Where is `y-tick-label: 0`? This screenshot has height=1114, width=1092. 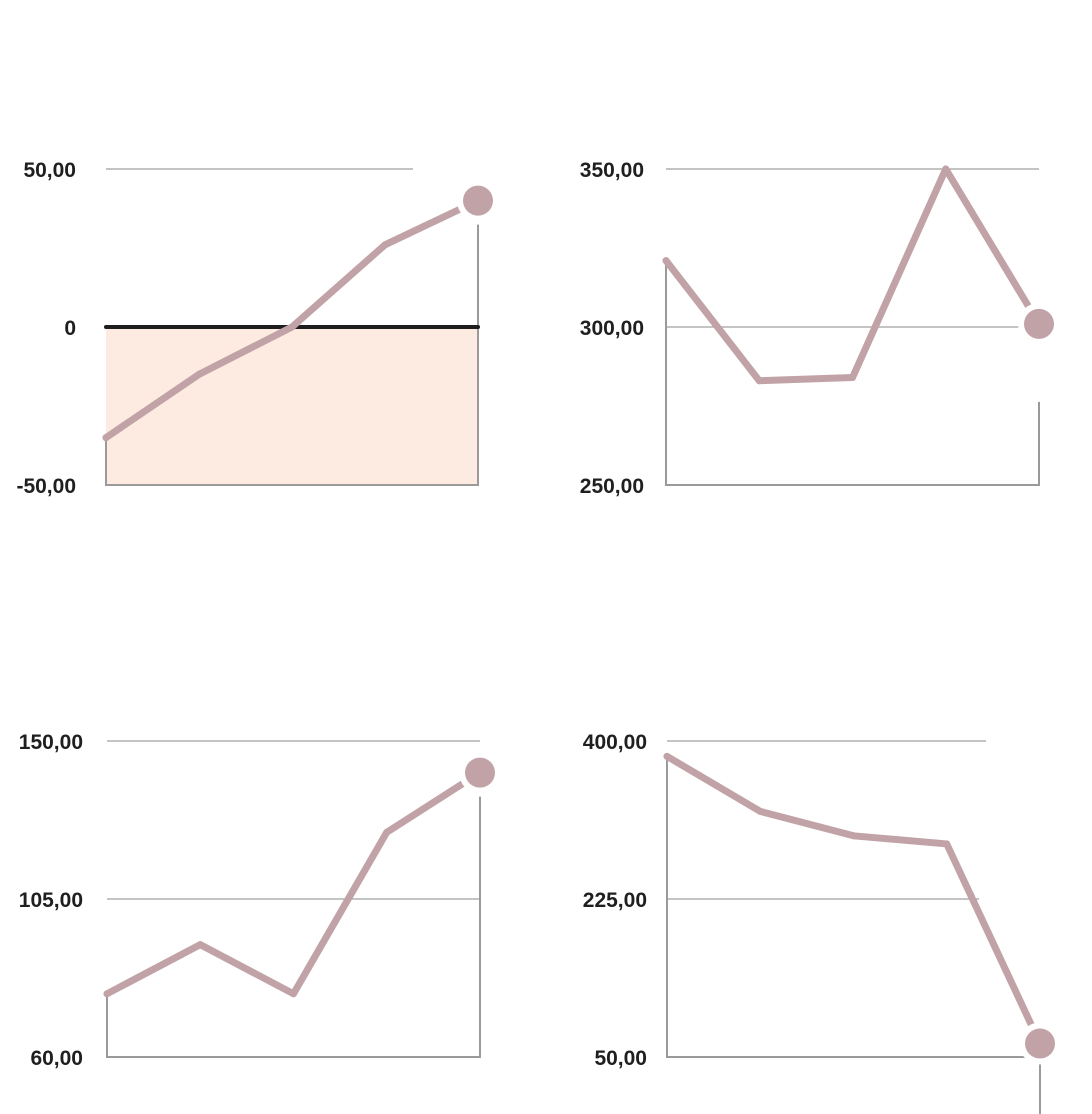
y-tick-label: 0 is located at coordinates (70, 328).